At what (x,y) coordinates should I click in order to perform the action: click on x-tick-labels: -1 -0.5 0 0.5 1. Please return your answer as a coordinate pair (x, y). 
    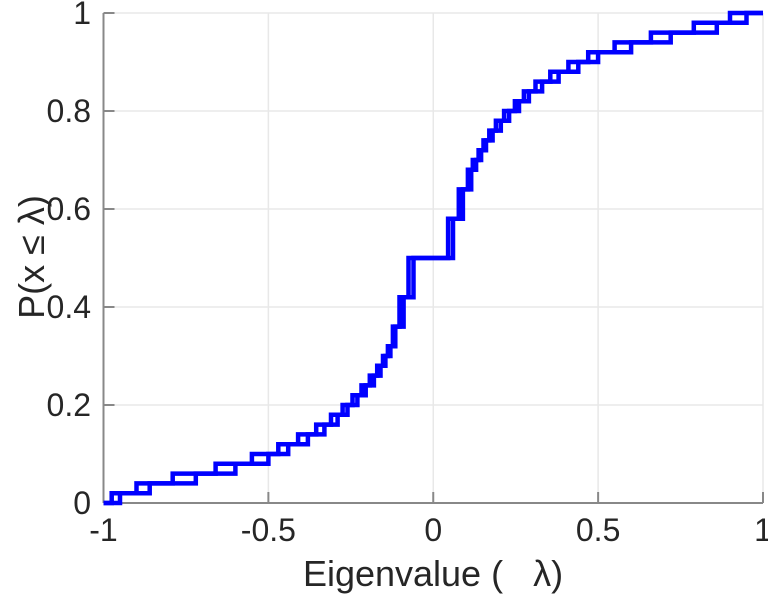
    Looking at the image, I should click on (428, 530).